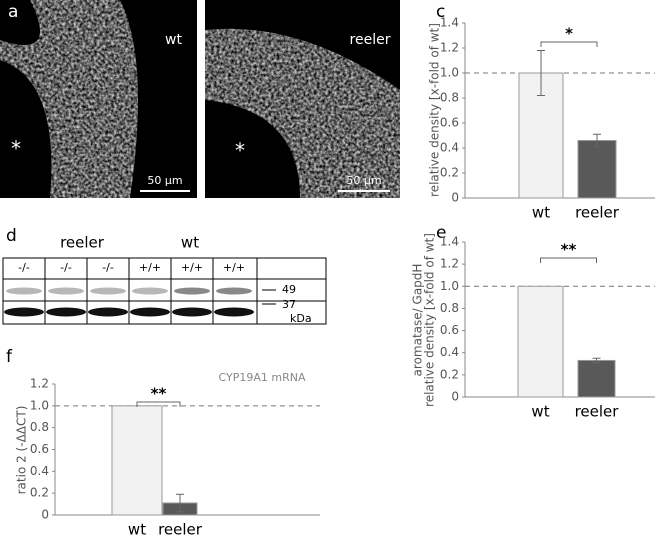 The image size is (660, 541). What do you see at coordinates (22, 450) in the screenshot?
I see `y-axis-label: ratio 2 (-ΔΔCT)` at bounding box center [22, 450].